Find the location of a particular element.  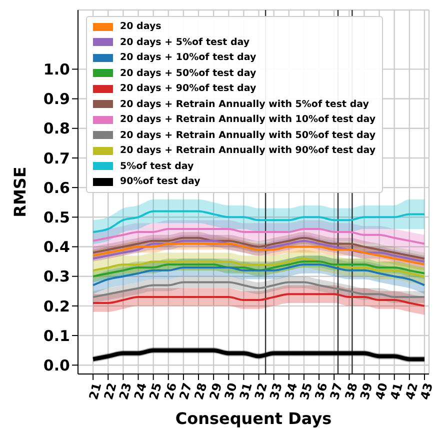

y-tick-label: 0.5 is located at coordinates (56, 217).